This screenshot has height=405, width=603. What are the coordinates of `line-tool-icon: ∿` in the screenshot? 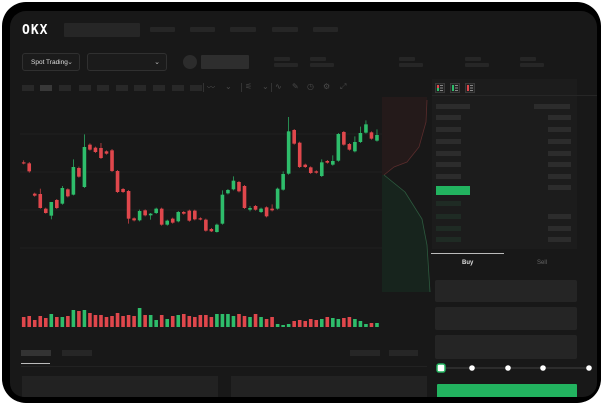 It's located at (278, 86).